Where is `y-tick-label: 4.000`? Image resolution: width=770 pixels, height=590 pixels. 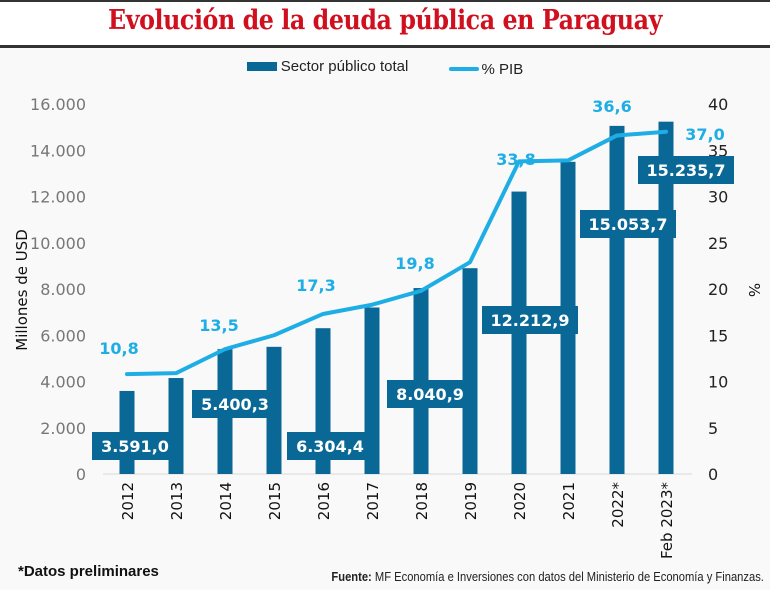
y-tick-label: 4.000 is located at coordinates (63, 382).